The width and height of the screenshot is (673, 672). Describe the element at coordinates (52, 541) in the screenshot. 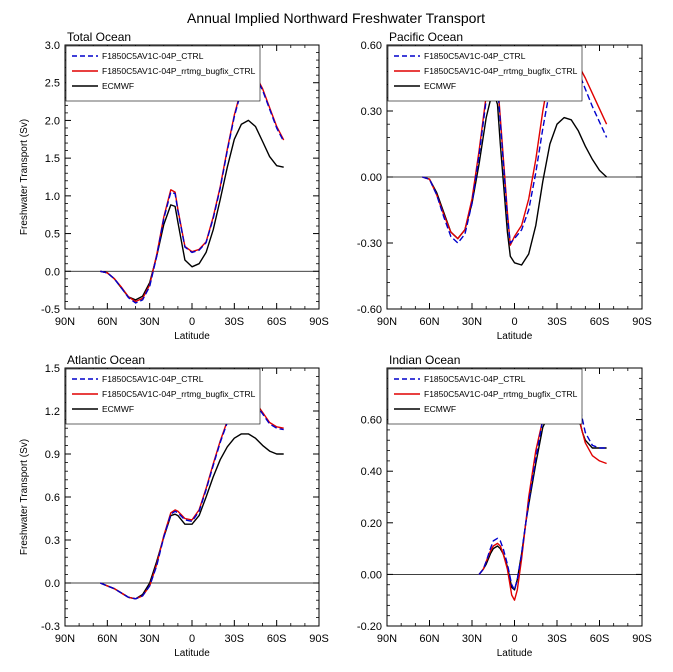

I see `y-tick-label: 0.3` at that location.